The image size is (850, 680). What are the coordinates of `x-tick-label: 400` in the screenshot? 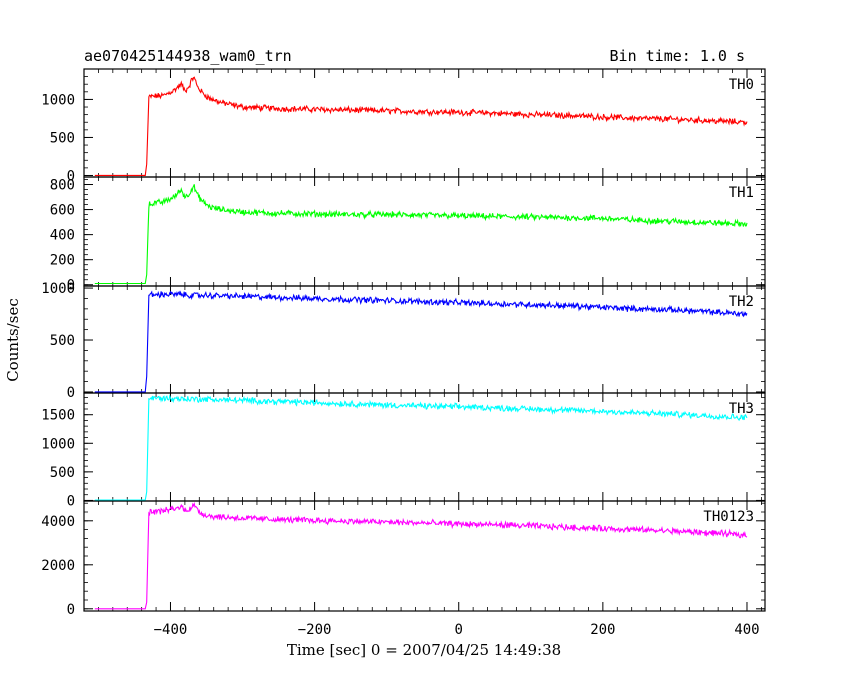 It's located at (746, 630).